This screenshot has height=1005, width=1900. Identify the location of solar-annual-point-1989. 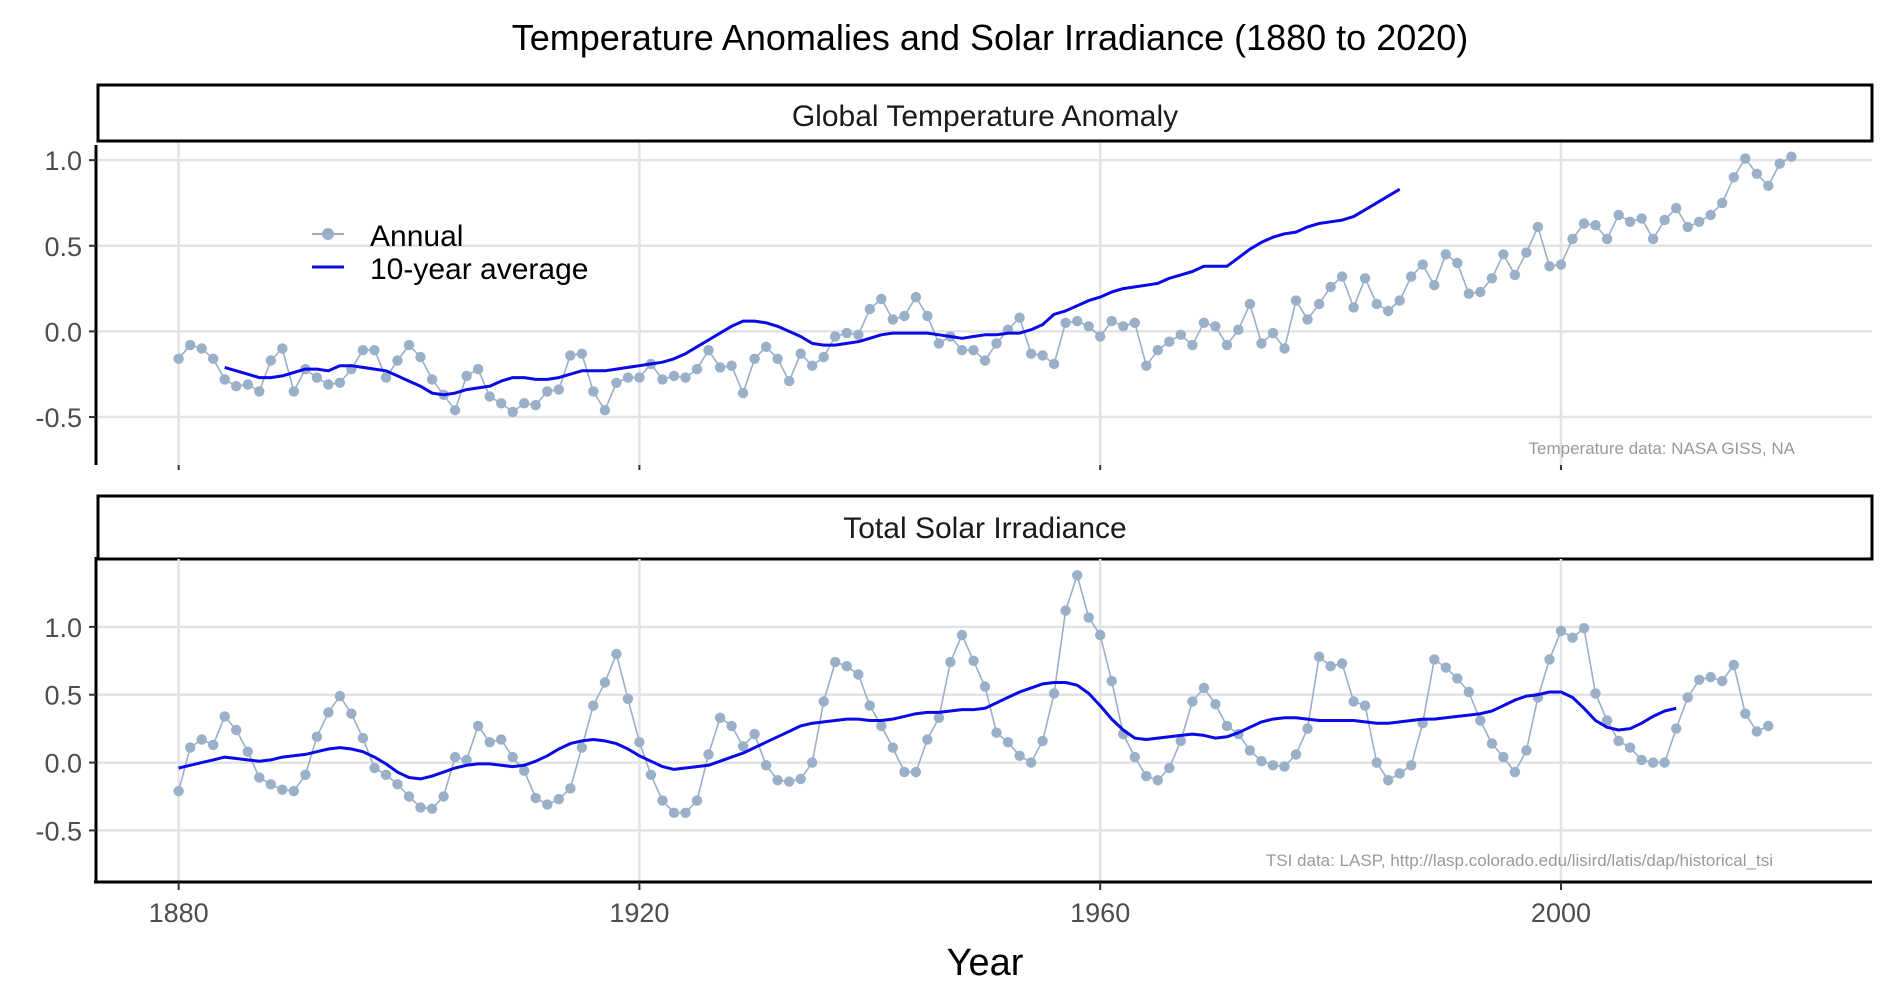
(1434, 659).